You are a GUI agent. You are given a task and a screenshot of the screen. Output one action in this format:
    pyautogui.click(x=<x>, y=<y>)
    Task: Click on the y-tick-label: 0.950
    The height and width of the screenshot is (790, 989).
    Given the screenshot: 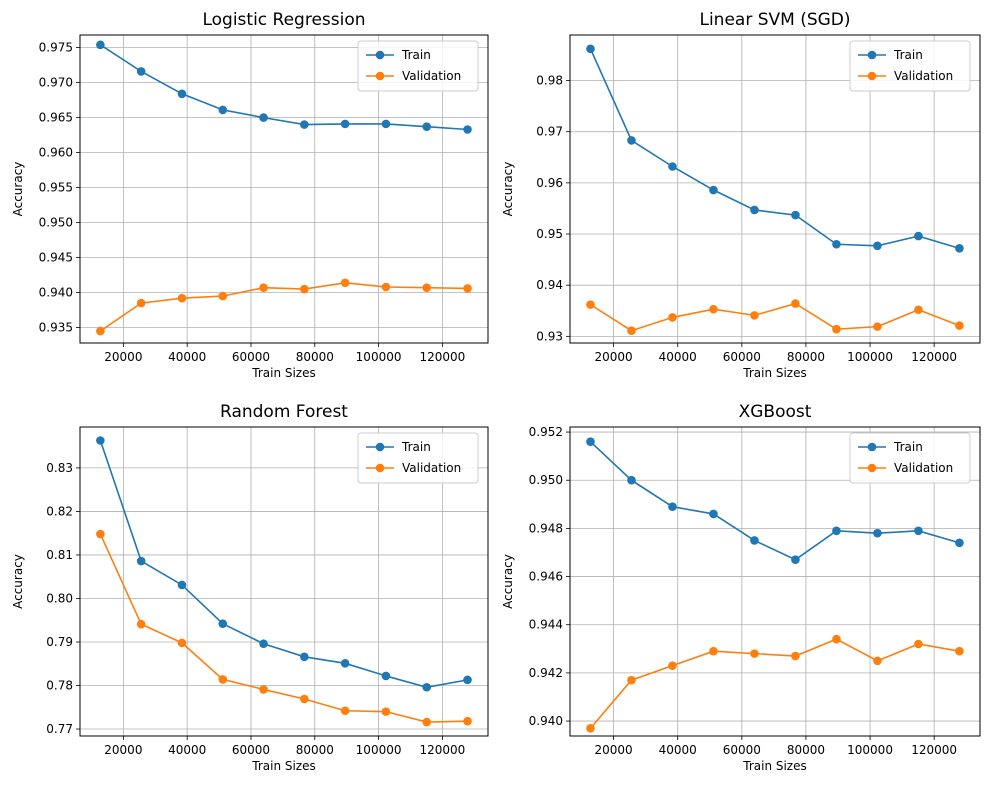 What is the action you would take?
    pyautogui.click(x=546, y=480)
    